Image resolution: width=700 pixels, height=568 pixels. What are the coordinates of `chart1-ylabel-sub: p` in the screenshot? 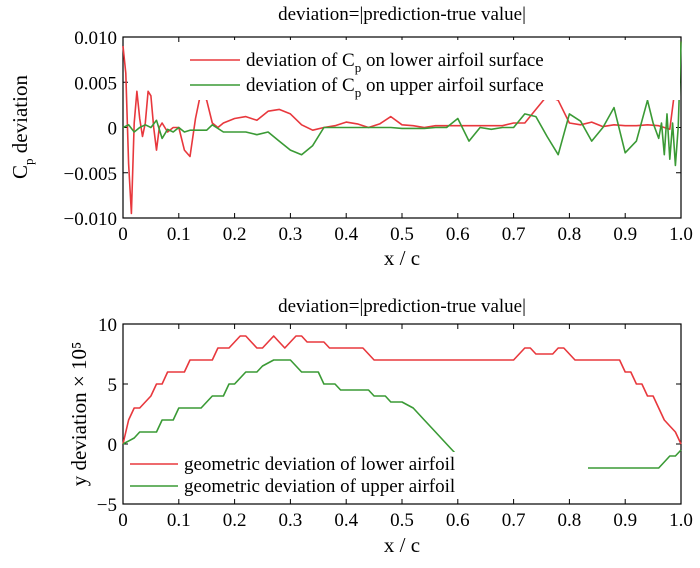 It's located at (28, 161).